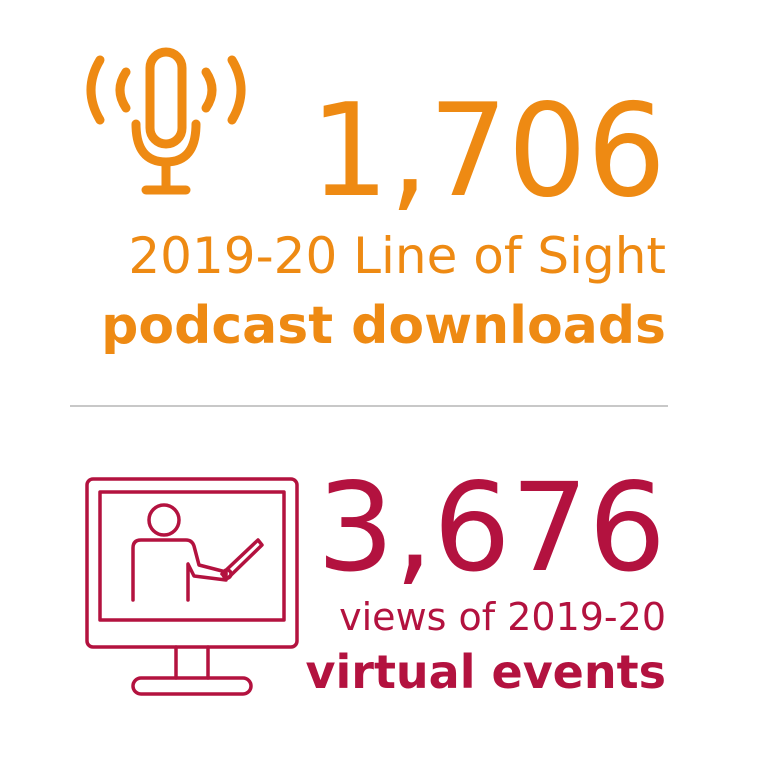 Image resolution: width=760 pixels, height=760 pixels. What do you see at coordinates (502, 617) in the screenshot?
I see `stat-line: views of 2019-20` at bounding box center [502, 617].